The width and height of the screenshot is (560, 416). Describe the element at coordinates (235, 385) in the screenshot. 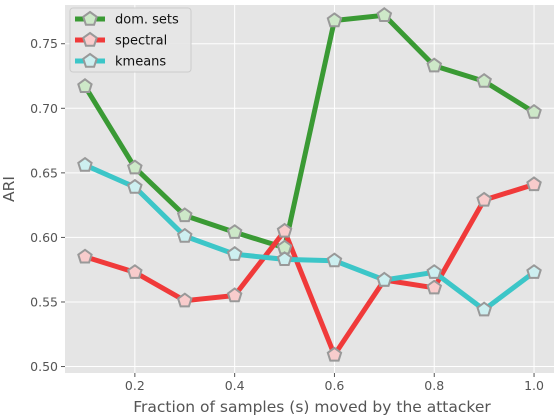

I see `x-tick-label: 0.4` at that location.